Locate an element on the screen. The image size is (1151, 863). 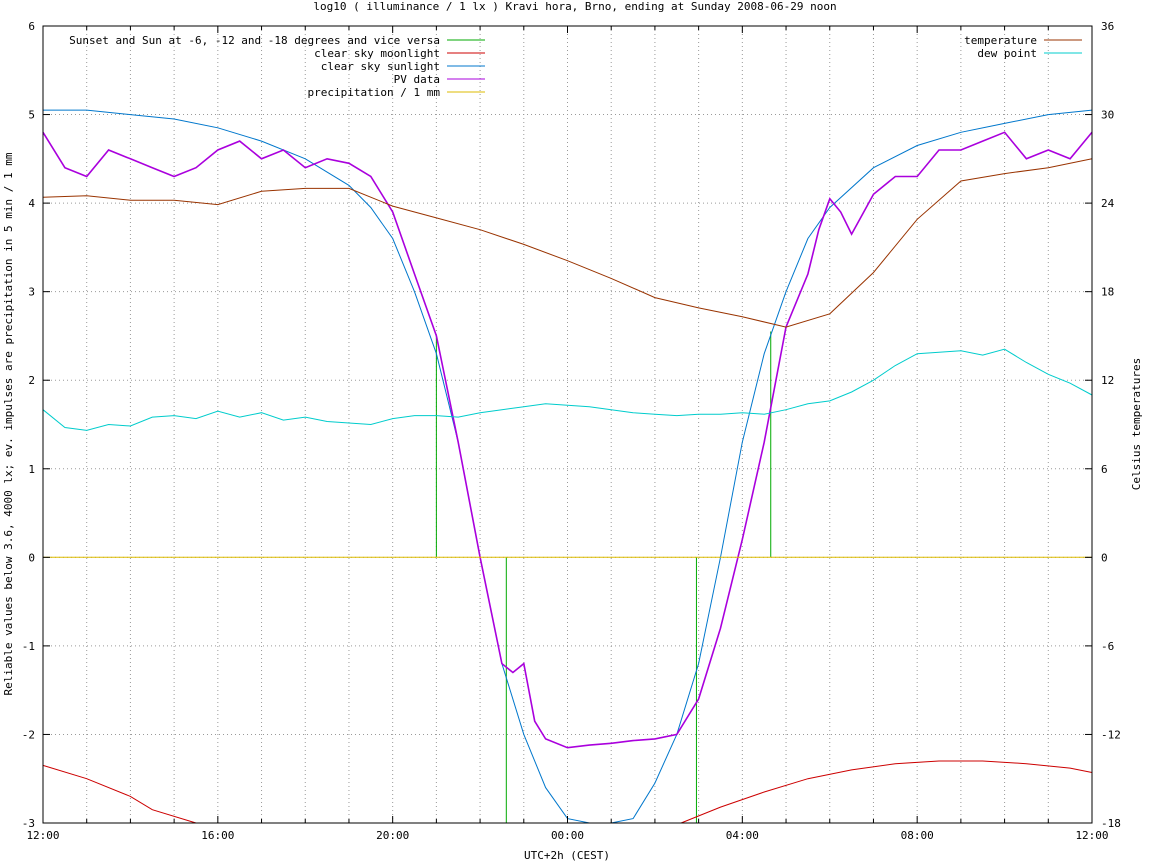
x-tick-label: 08:00 is located at coordinates (917, 835).